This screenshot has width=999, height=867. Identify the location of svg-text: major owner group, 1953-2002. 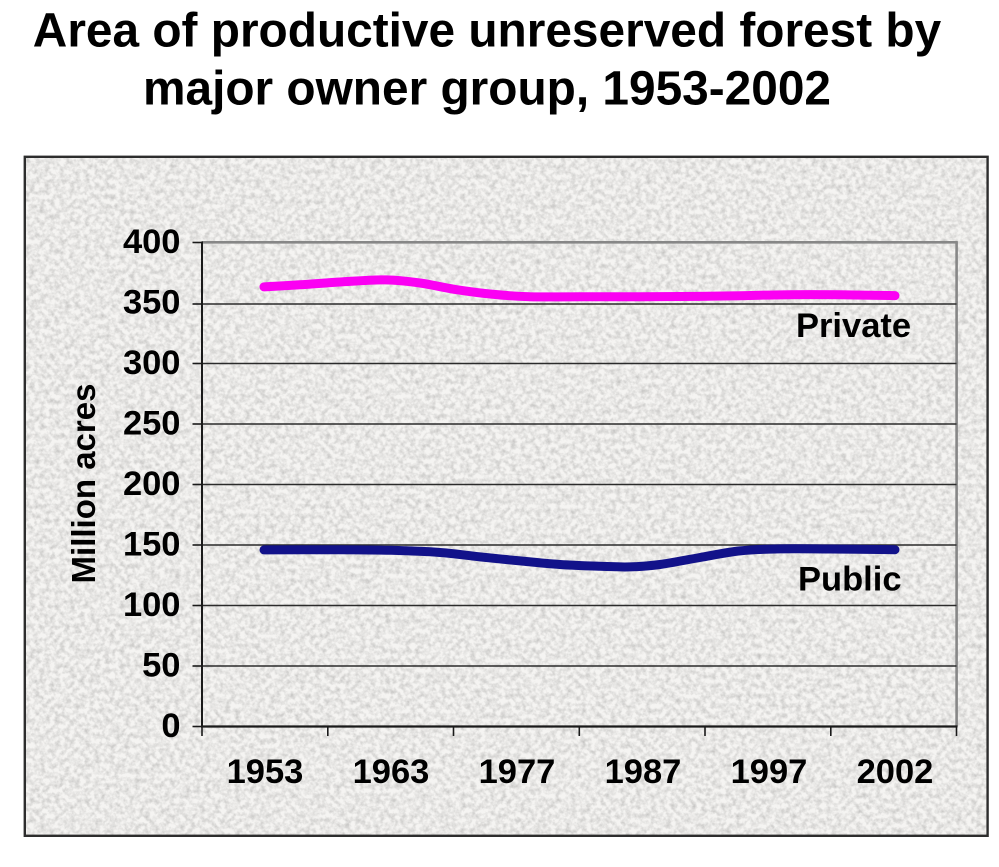
(487, 89).